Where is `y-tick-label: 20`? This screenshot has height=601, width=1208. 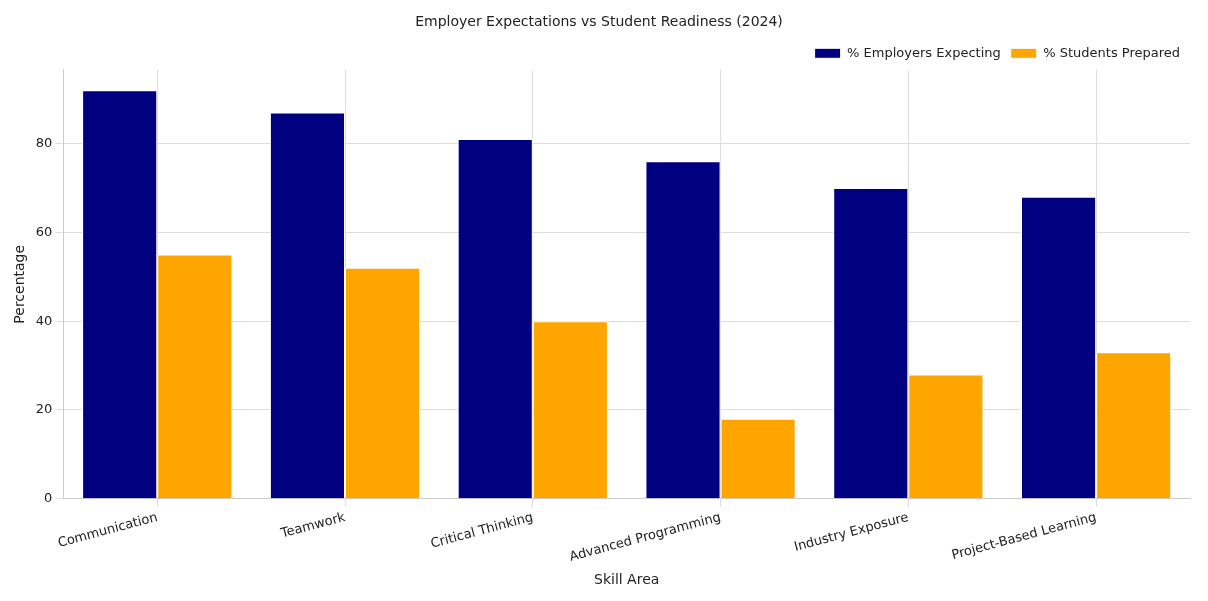
y-tick-label: 20 is located at coordinates (44, 409).